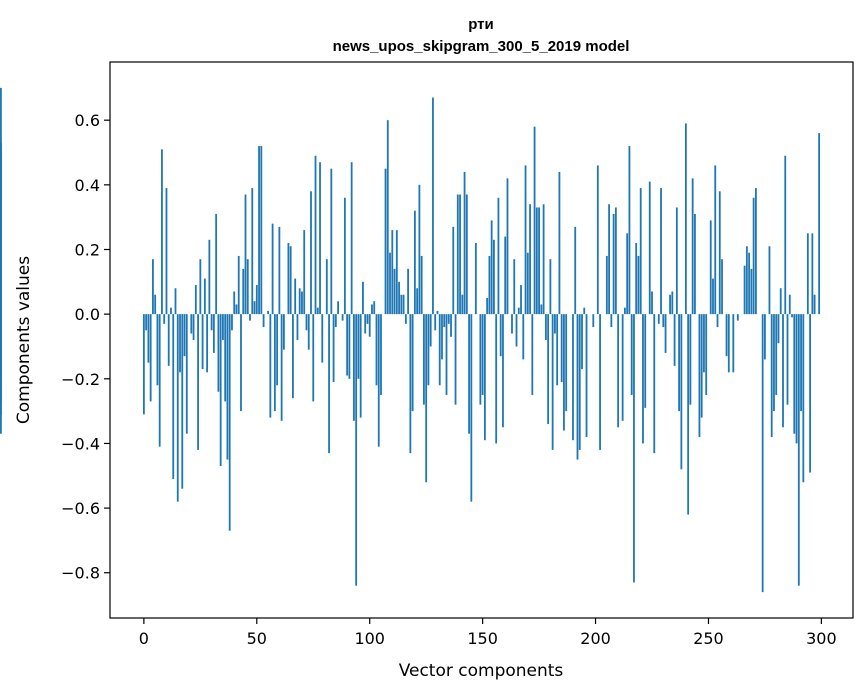 This screenshot has height=696, width=867. What do you see at coordinates (80, 379) in the screenshot?
I see `y-tick-label: −0.2` at bounding box center [80, 379].